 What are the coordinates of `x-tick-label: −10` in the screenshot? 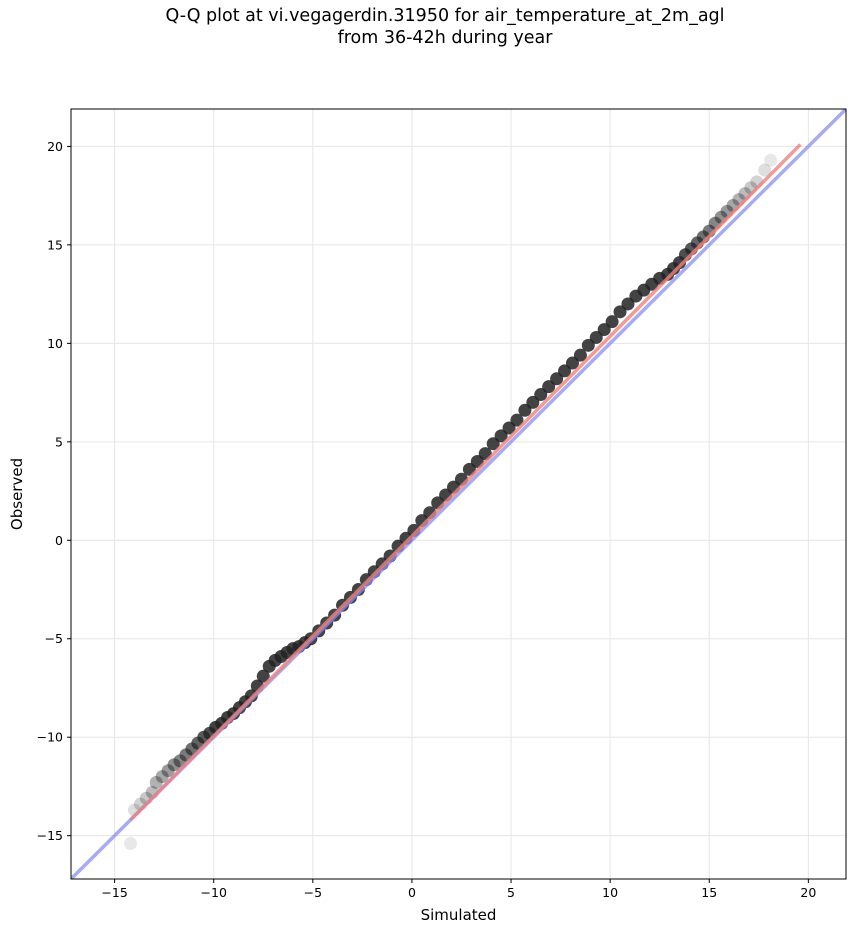 It's located at (214, 892).